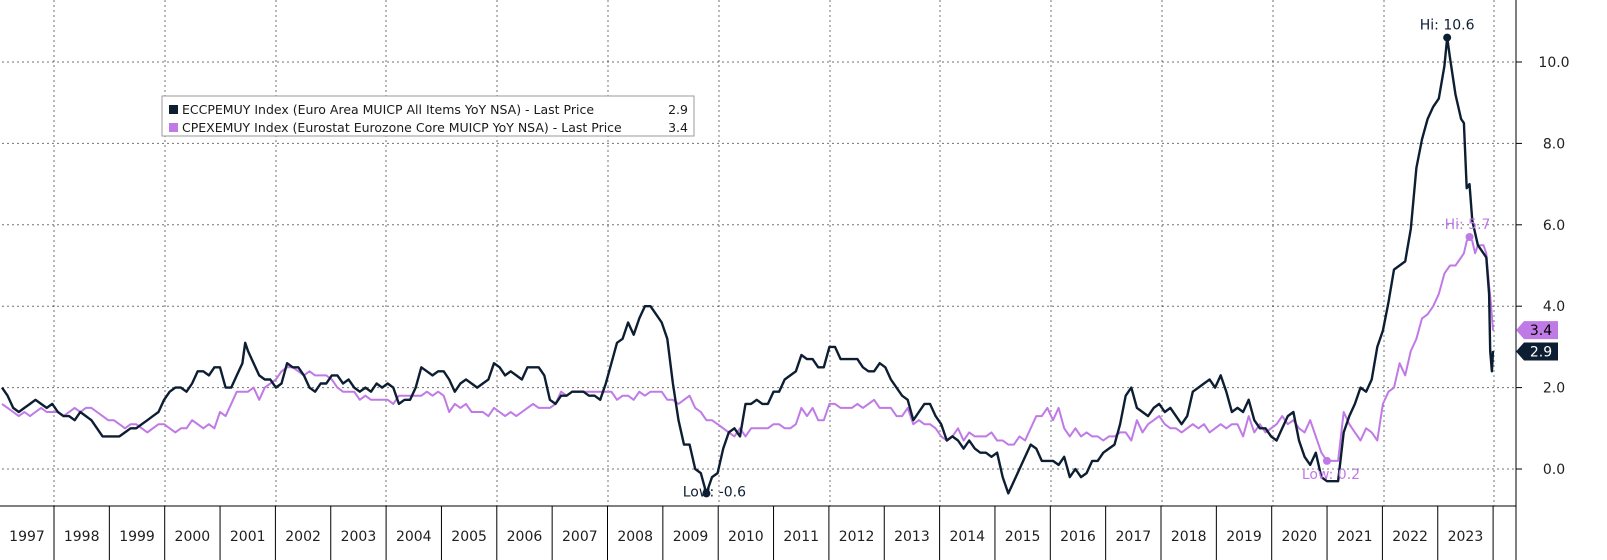 The height and width of the screenshot is (560, 1607). Describe the element at coordinates (1554, 389) in the screenshot. I see `y-tick-label: 2.0` at that location.